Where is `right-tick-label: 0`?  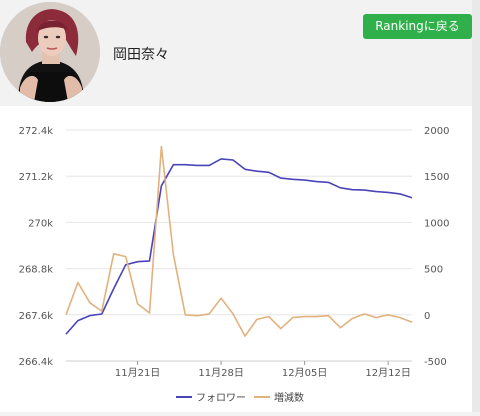
right-tick-label: 0 is located at coordinates (427, 316).